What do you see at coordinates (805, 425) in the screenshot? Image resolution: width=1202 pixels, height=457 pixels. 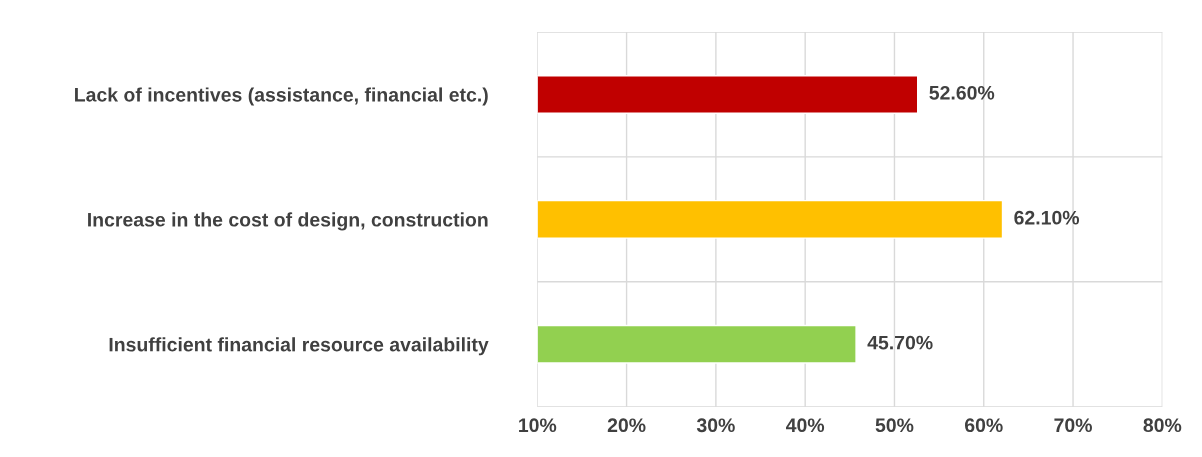 I see `x-tick-label: 40%` at bounding box center [805, 425].